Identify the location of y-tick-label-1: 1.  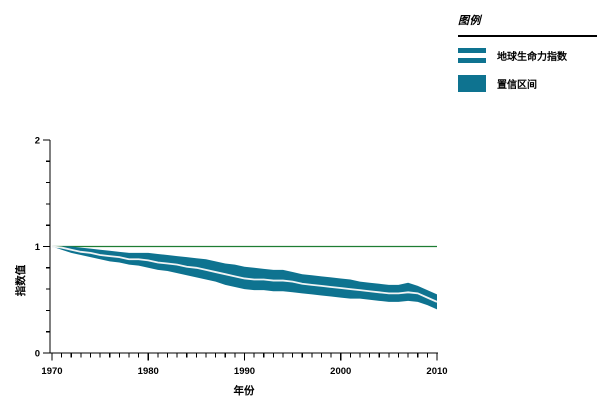
(38, 247).